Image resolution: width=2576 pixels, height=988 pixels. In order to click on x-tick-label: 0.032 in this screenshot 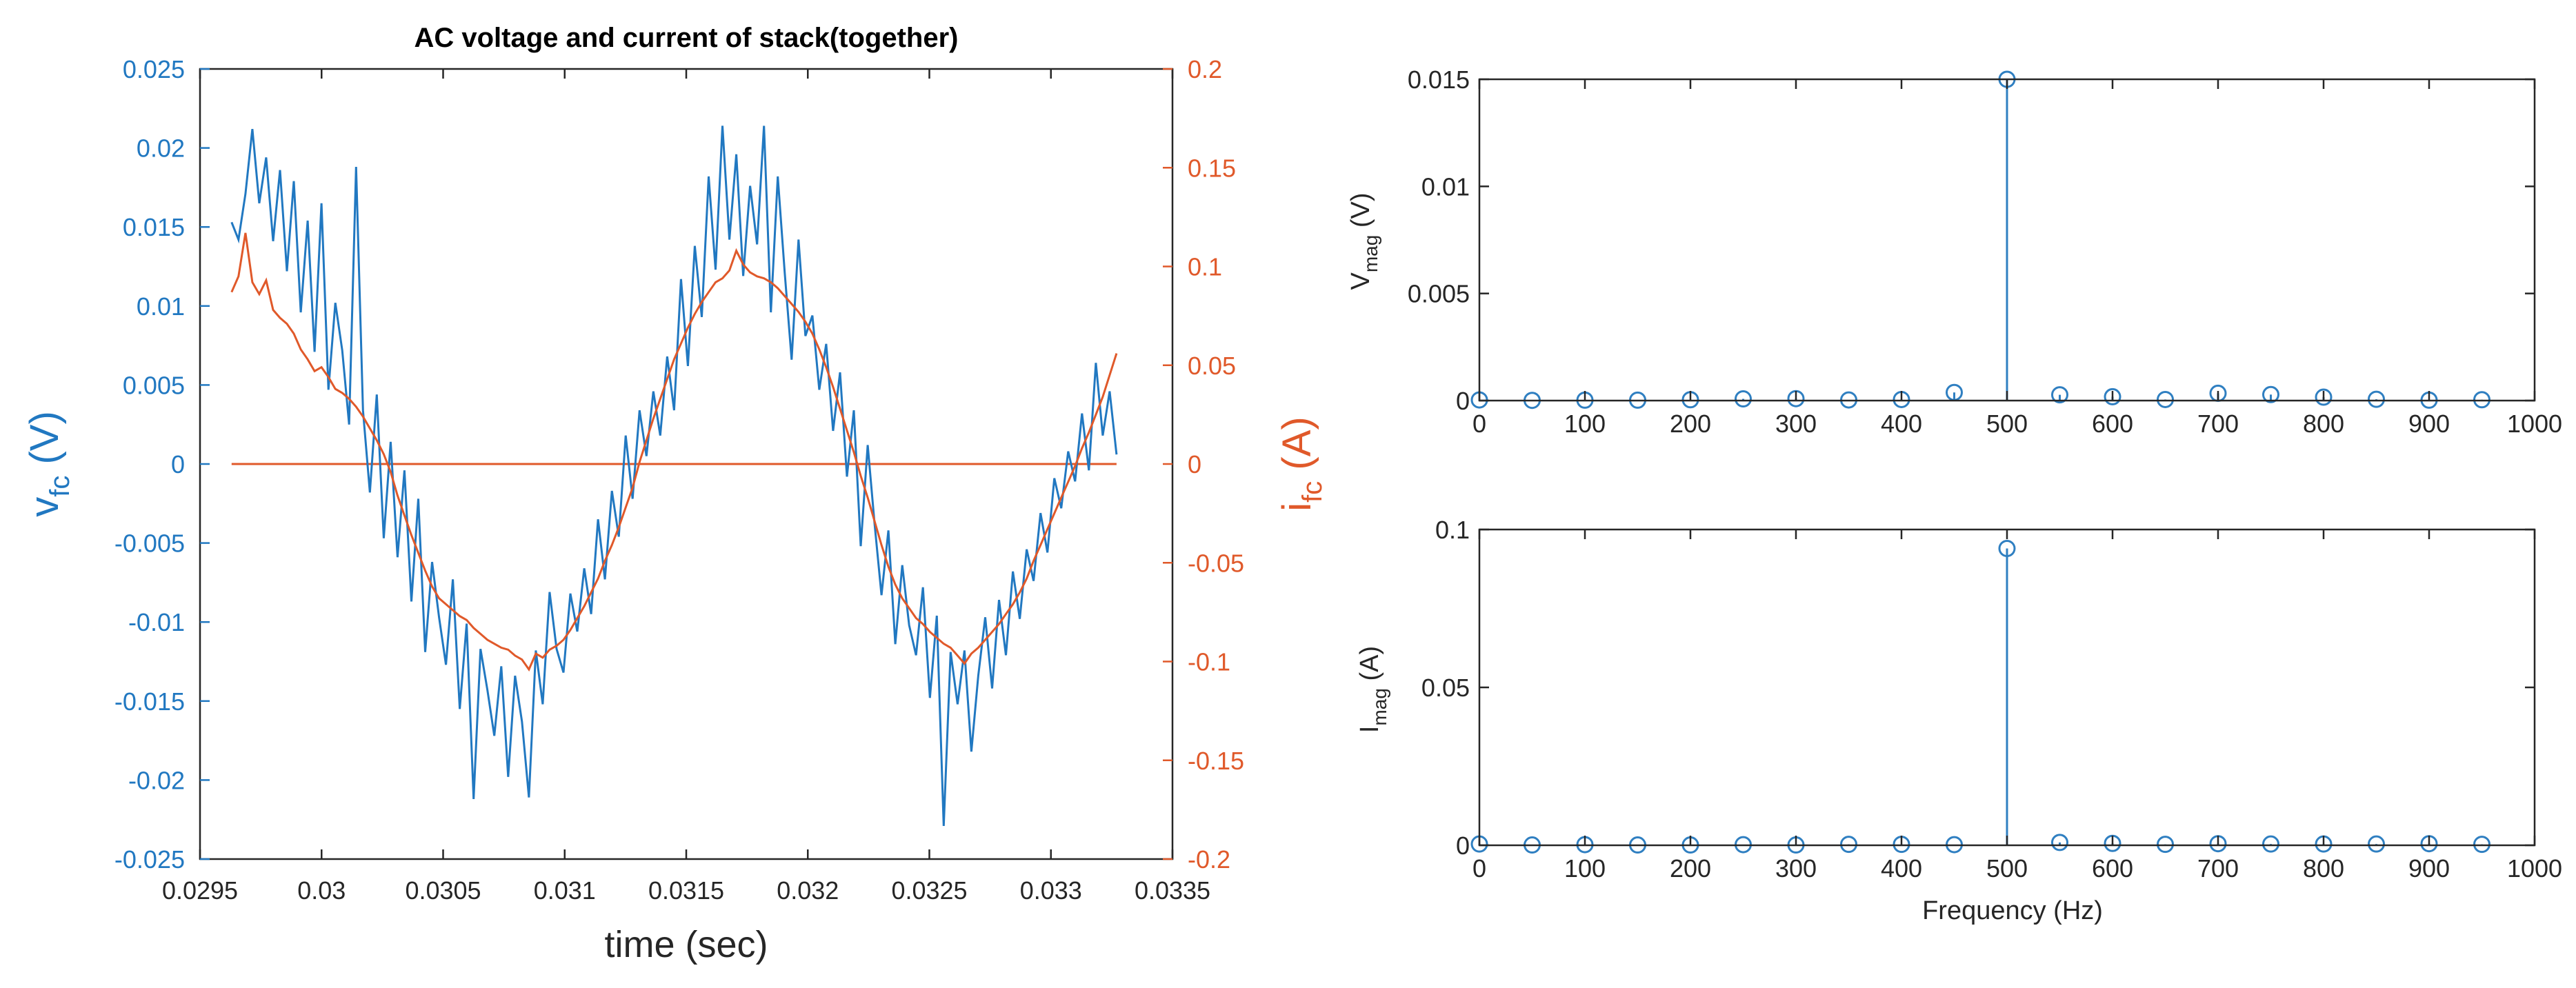, I will do `click(808, 891)`.